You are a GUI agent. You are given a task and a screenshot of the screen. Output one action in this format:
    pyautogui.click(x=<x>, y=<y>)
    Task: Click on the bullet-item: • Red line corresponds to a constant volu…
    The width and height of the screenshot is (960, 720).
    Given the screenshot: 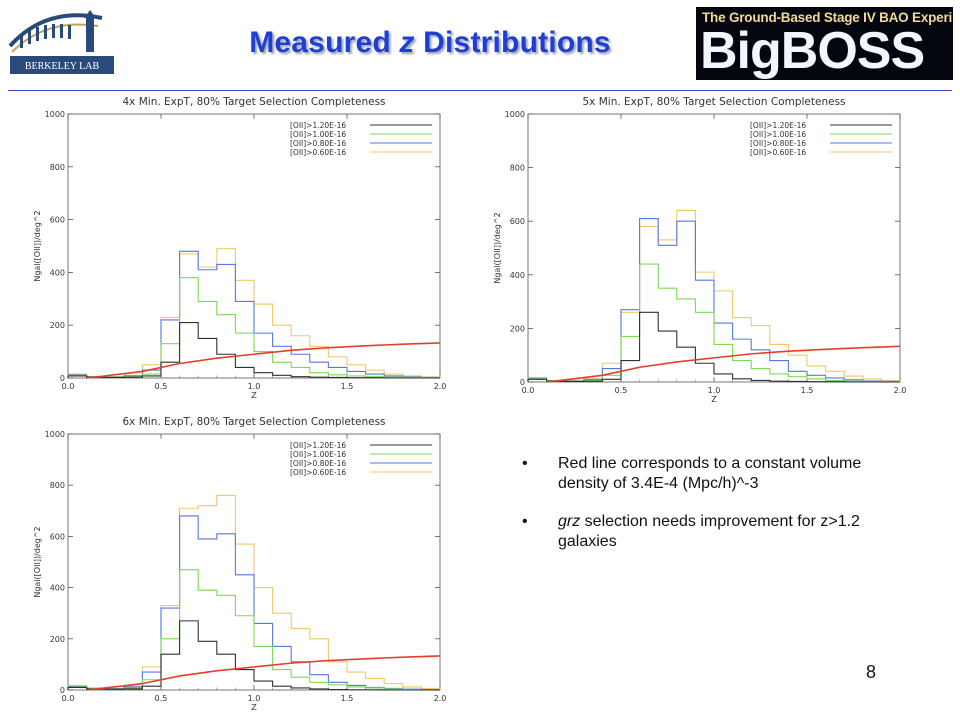 What is the action you would take?
    pyautogui.click(x=692, y=473)
    